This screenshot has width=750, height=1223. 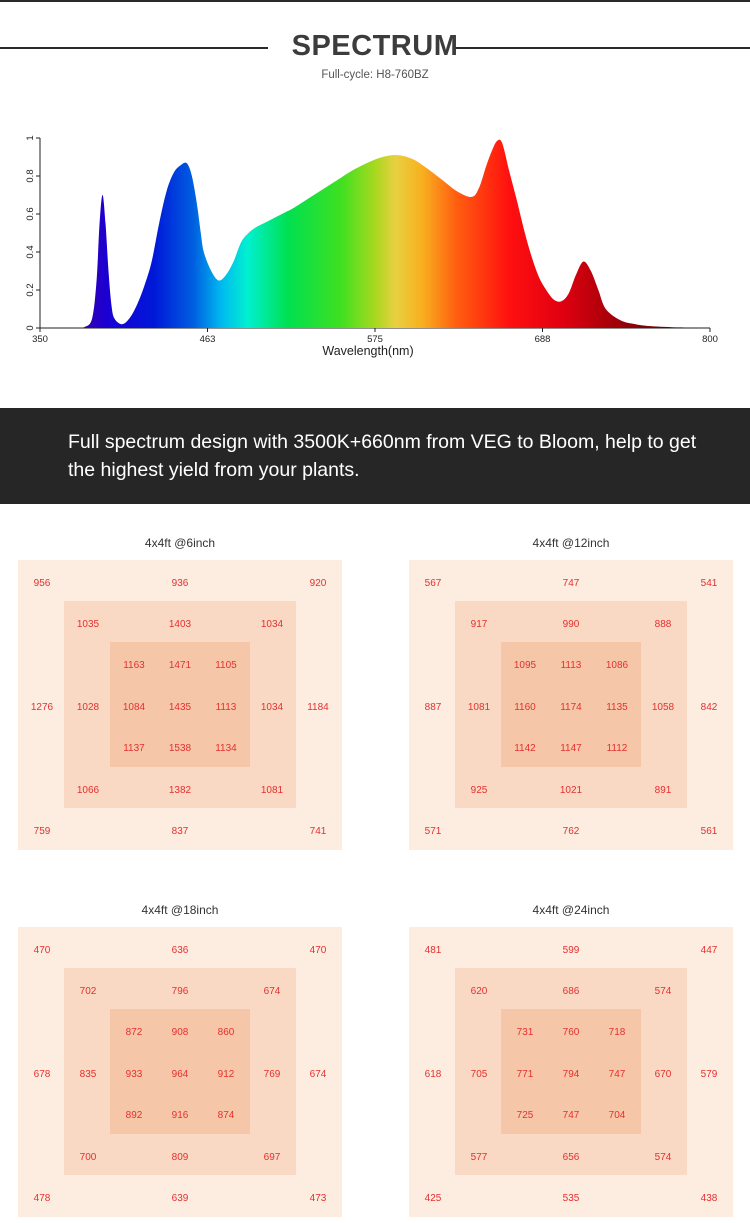 What do you see at coordinates (663, 707) in the screenshot?
I see `ppfd-value: 1058` at bounding box center [663, 707].